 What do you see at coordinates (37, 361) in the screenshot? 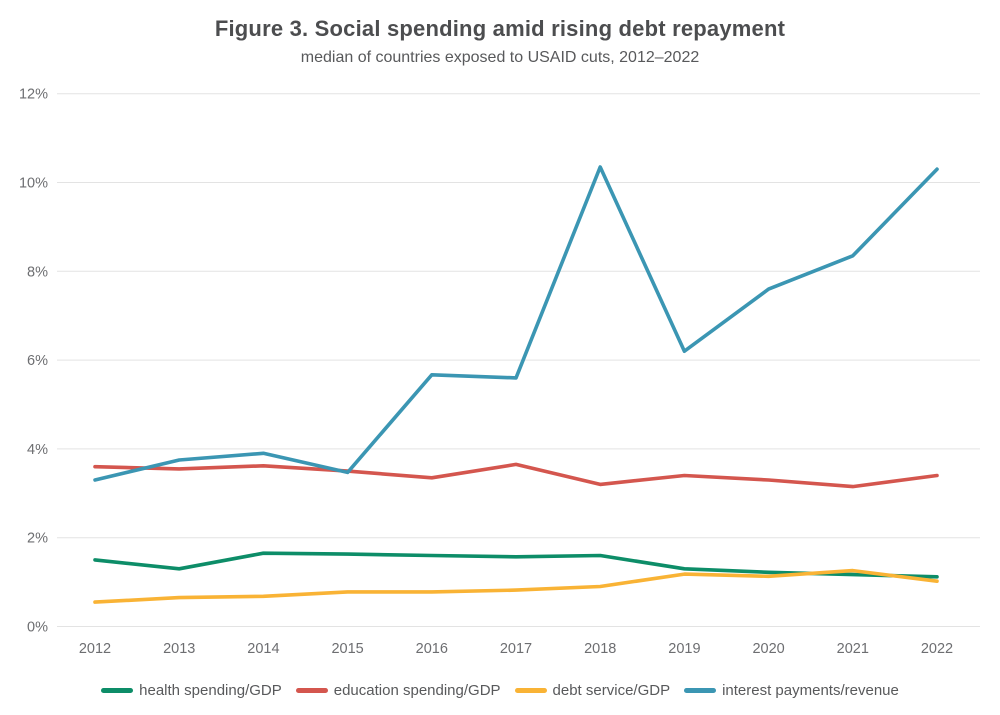
I see `y-axis-tick-label: 6%` at bounding box center [37, 361].